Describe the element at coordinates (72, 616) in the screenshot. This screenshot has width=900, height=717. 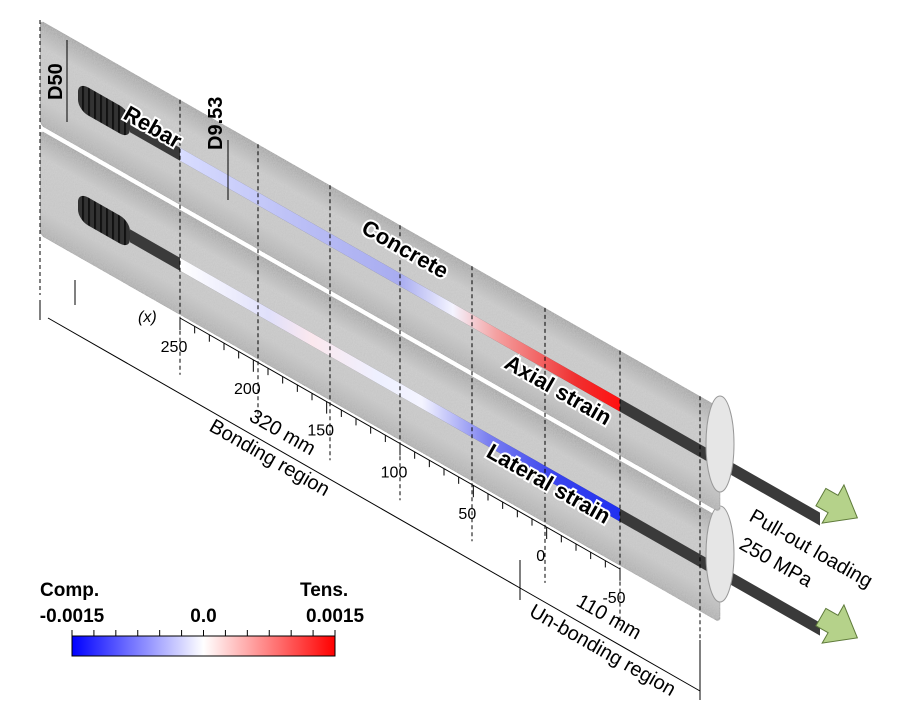
I see `colorbar-tick-label: -0.0015` at that location.